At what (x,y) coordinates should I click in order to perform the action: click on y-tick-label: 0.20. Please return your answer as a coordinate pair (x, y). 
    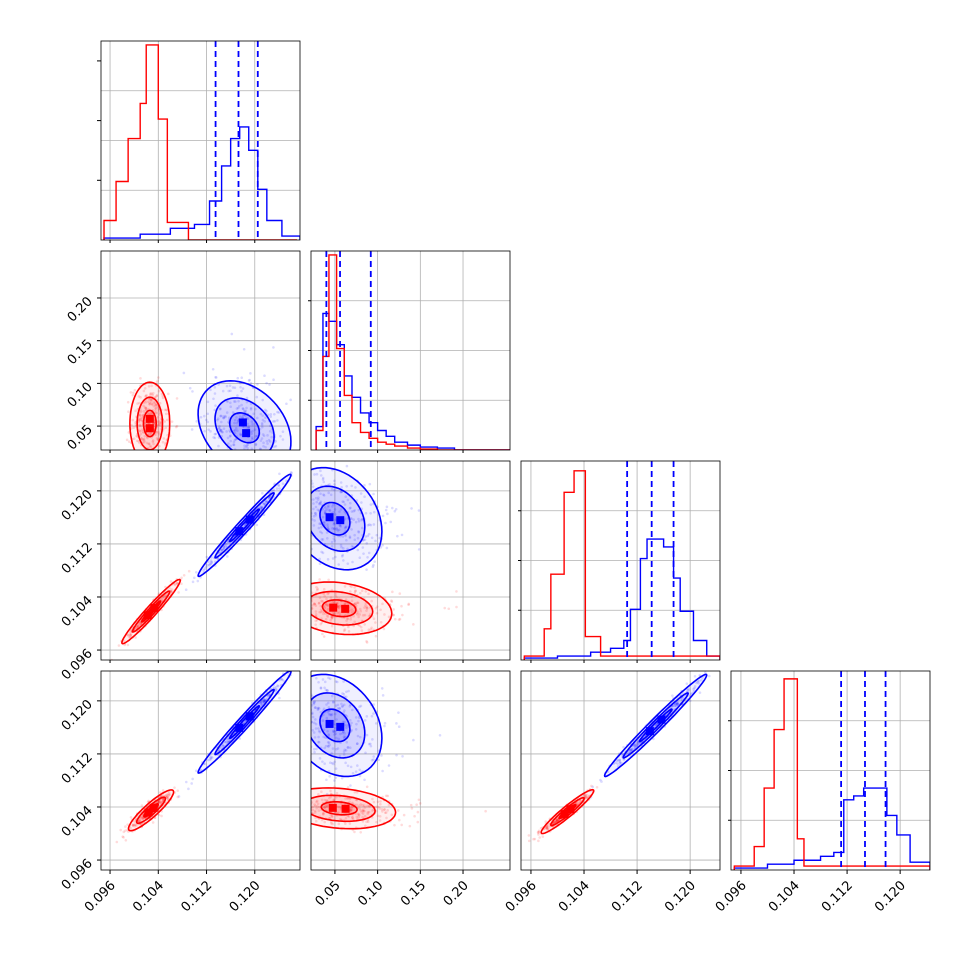
    Looking at the image, I should click on (80, 309).